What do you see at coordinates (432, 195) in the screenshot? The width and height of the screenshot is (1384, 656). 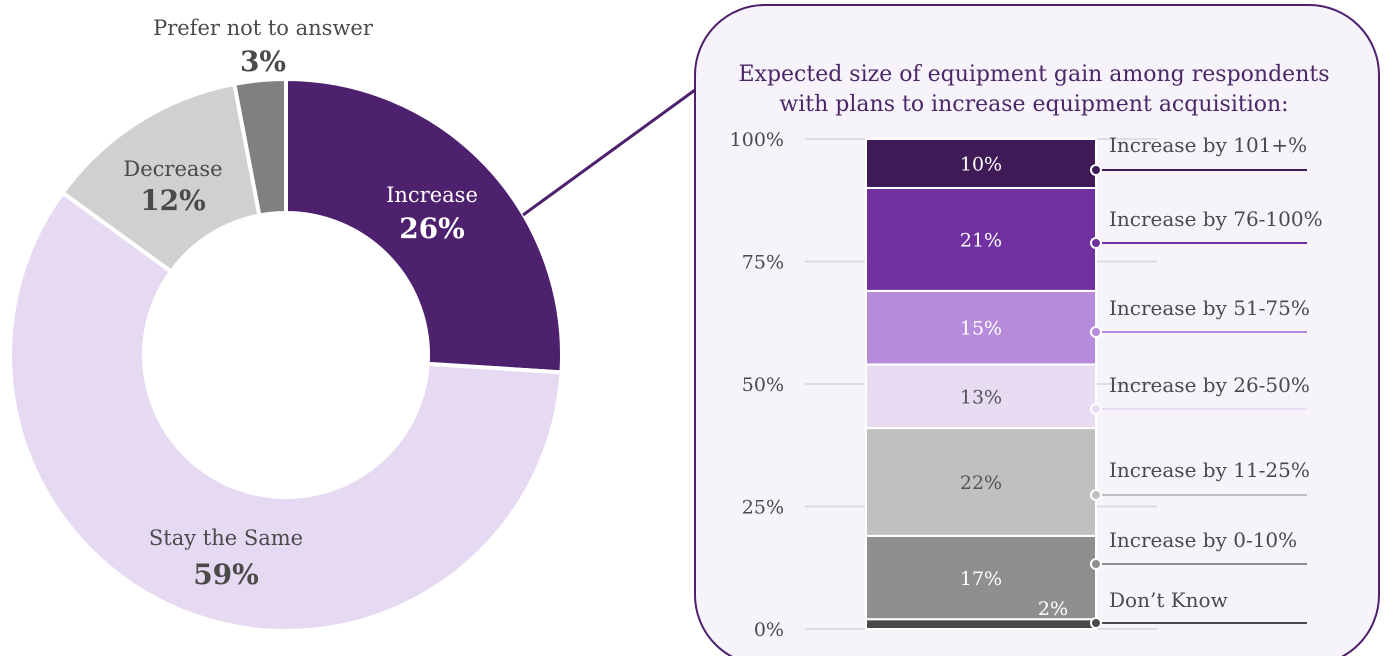 I see `donut-label-increase: Increase` at bounding box center [432, 195].